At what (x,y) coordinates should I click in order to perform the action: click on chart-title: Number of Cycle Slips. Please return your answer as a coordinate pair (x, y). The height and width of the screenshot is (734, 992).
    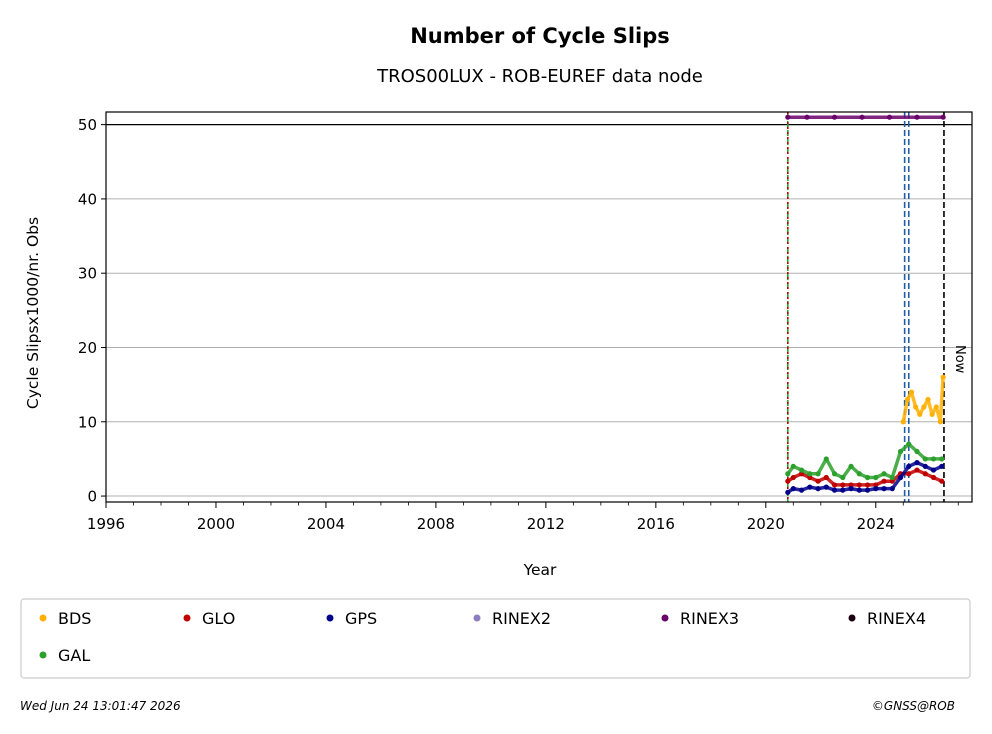
    Looking at the image, I should click on (540, 36).